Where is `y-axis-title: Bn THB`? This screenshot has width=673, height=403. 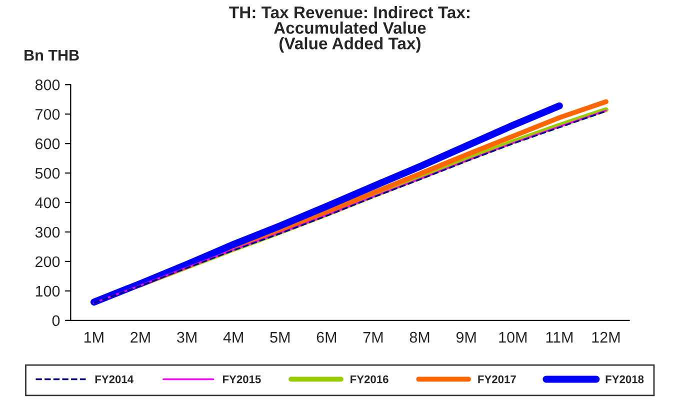 y-axis-title: Bn THB is located at coordinates (51, 55).